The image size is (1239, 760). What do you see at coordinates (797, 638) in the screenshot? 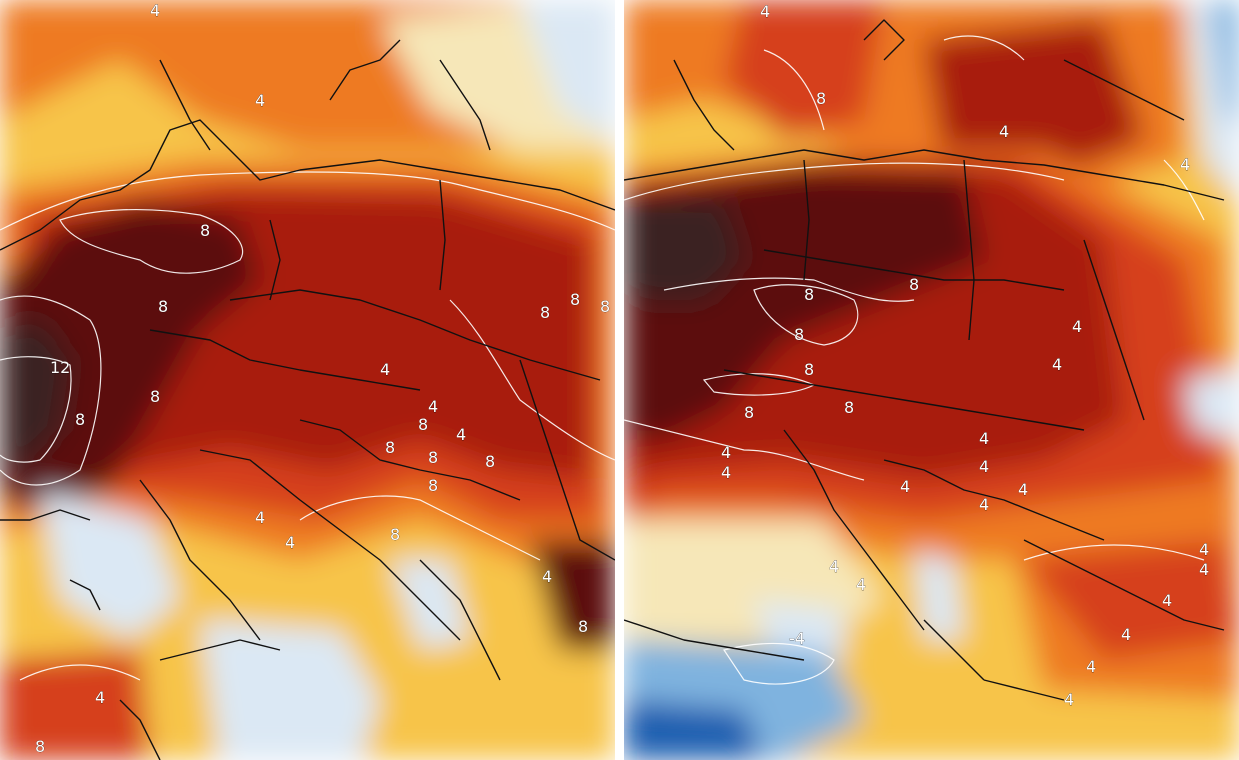
I see `contour-label: -4` at bounding box center [797, 638].